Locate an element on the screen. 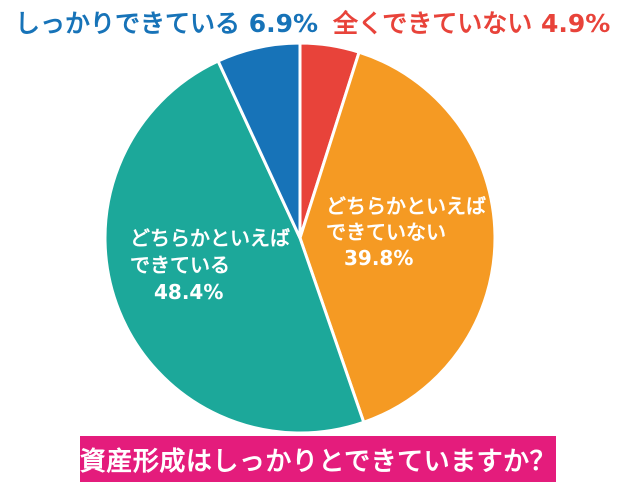 The image size is (620, 500). chart-title-banner: 資産形成はしっかりとできていますか？ is located at coordinates (318, 459).